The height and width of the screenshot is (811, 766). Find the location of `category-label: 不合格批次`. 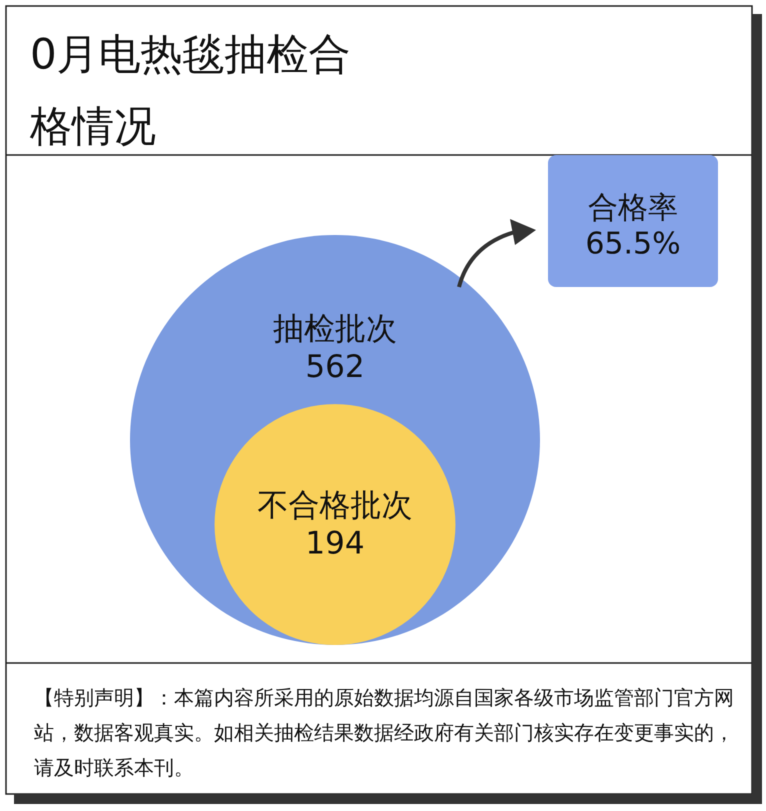

category-label: 不合格批次 is located at coordinates (335, 506).